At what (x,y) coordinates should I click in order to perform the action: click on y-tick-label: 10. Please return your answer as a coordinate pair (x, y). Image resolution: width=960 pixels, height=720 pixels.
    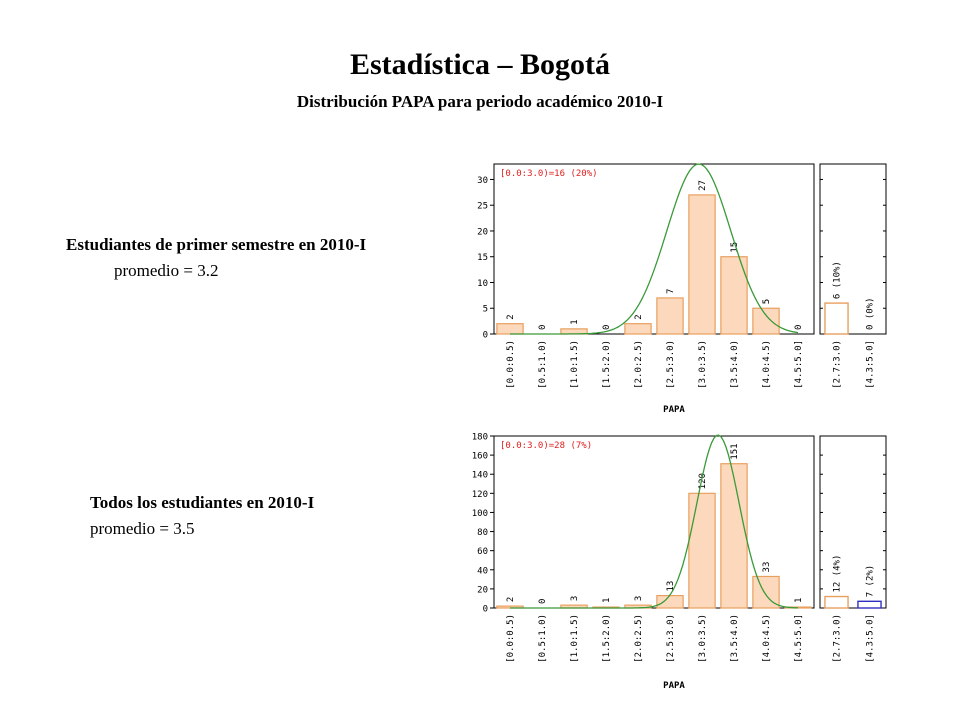
    Looking at the image, I should click on (482, 284).